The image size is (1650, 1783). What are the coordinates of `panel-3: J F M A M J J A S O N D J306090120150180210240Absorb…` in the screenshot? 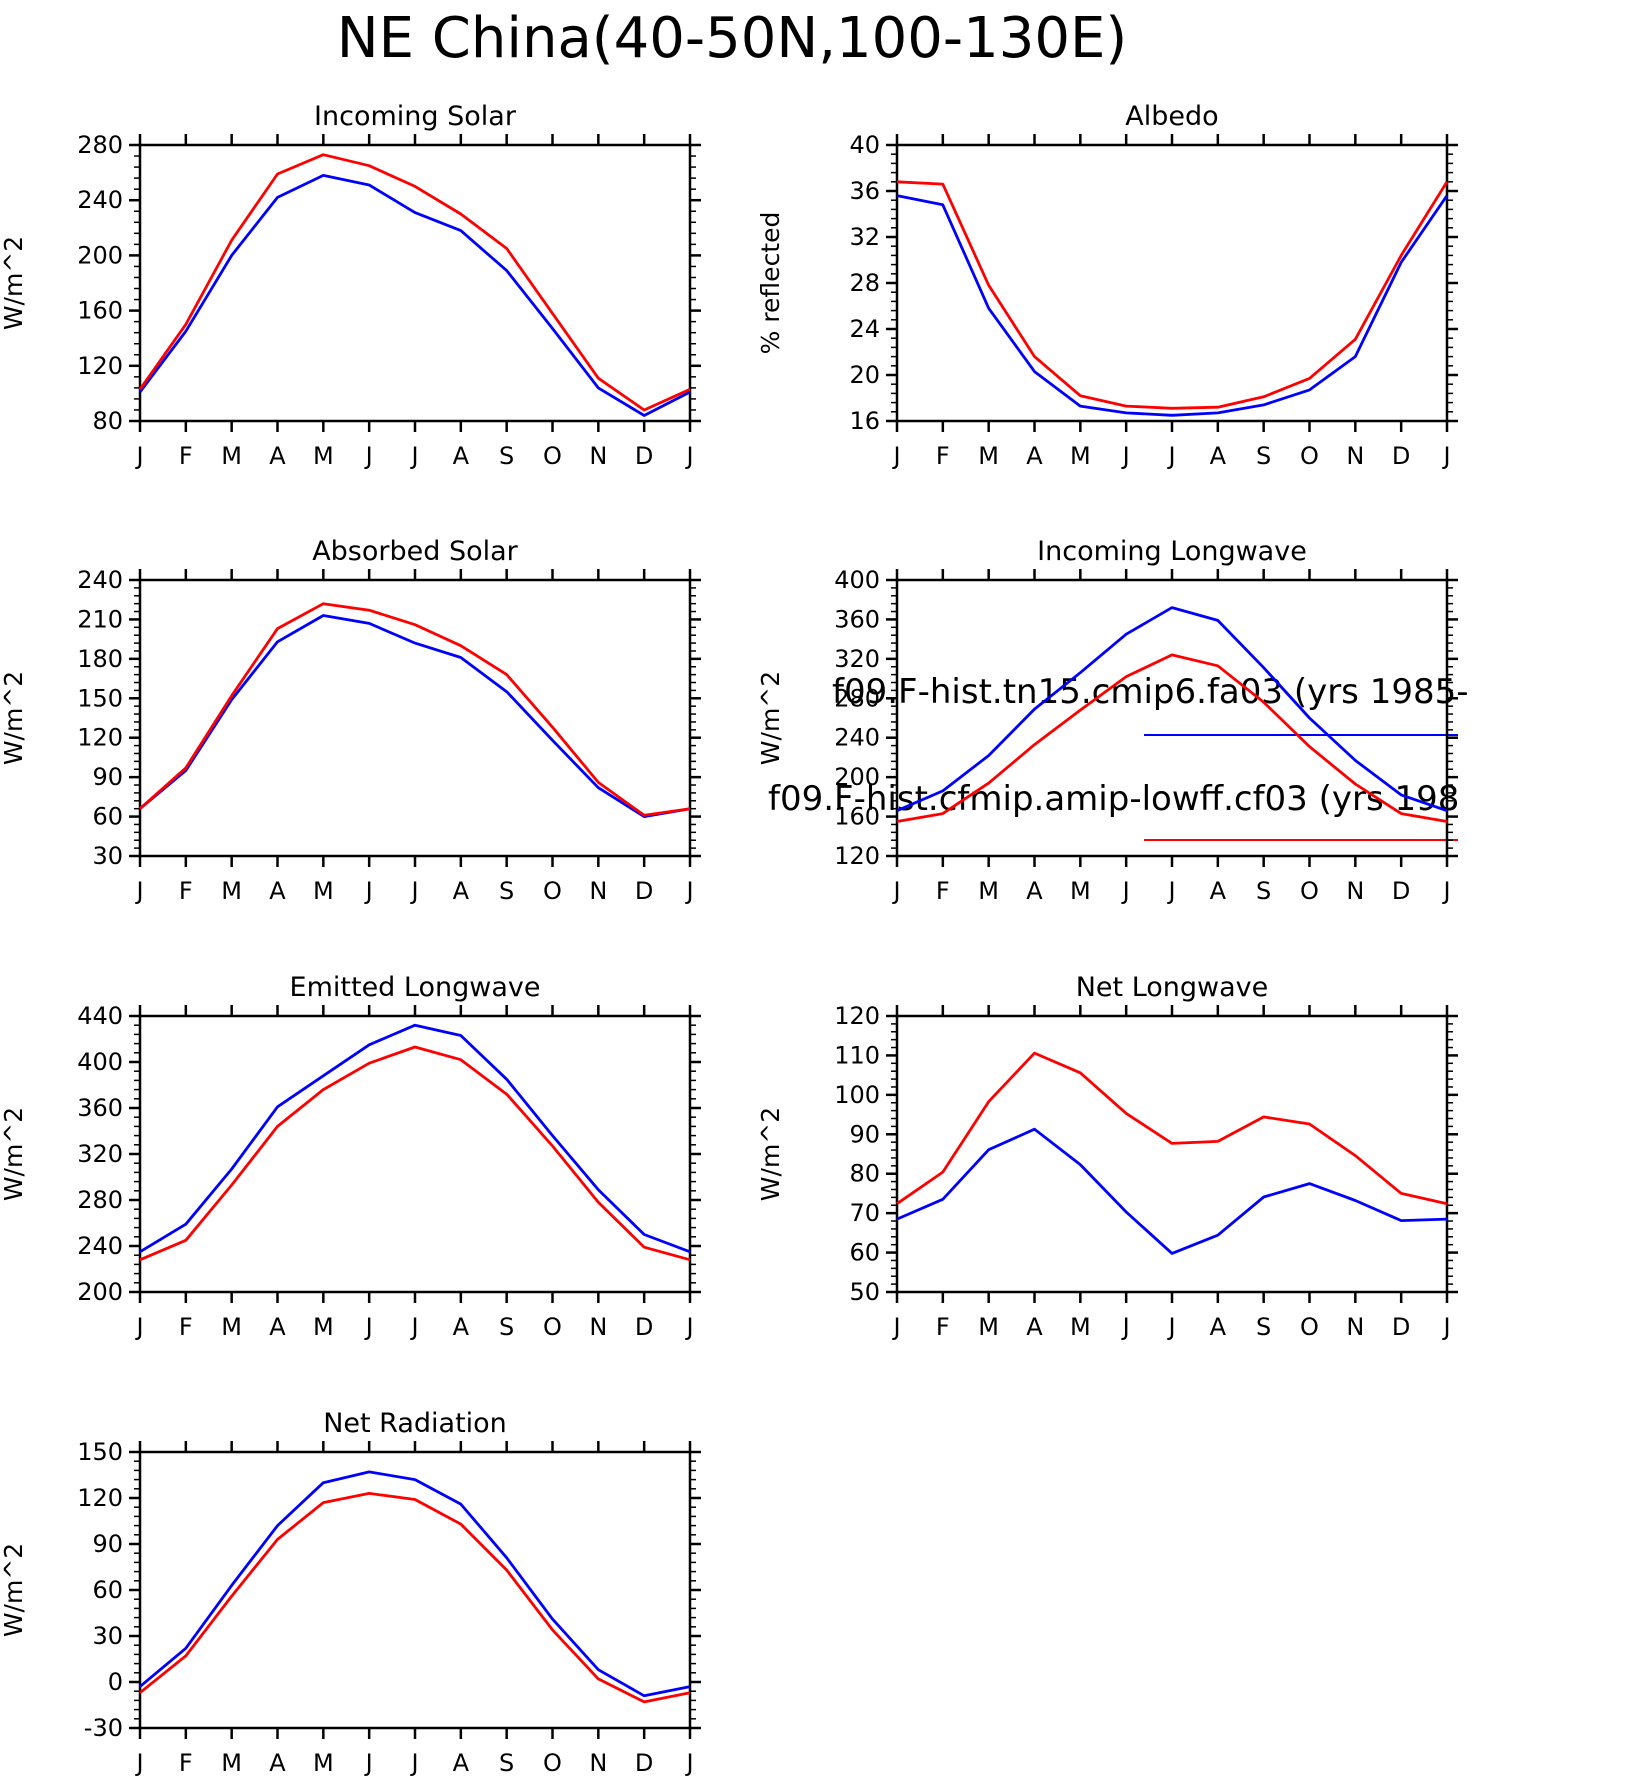 It's located at (350, 720).